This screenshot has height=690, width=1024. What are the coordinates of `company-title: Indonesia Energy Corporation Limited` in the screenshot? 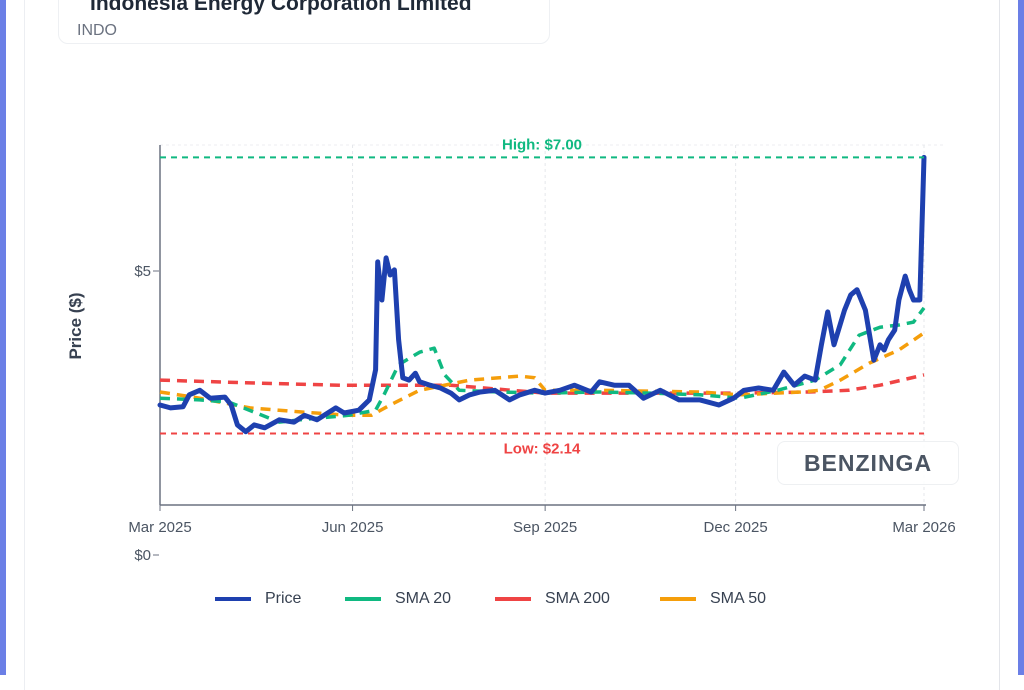 It's located at (281, 7).